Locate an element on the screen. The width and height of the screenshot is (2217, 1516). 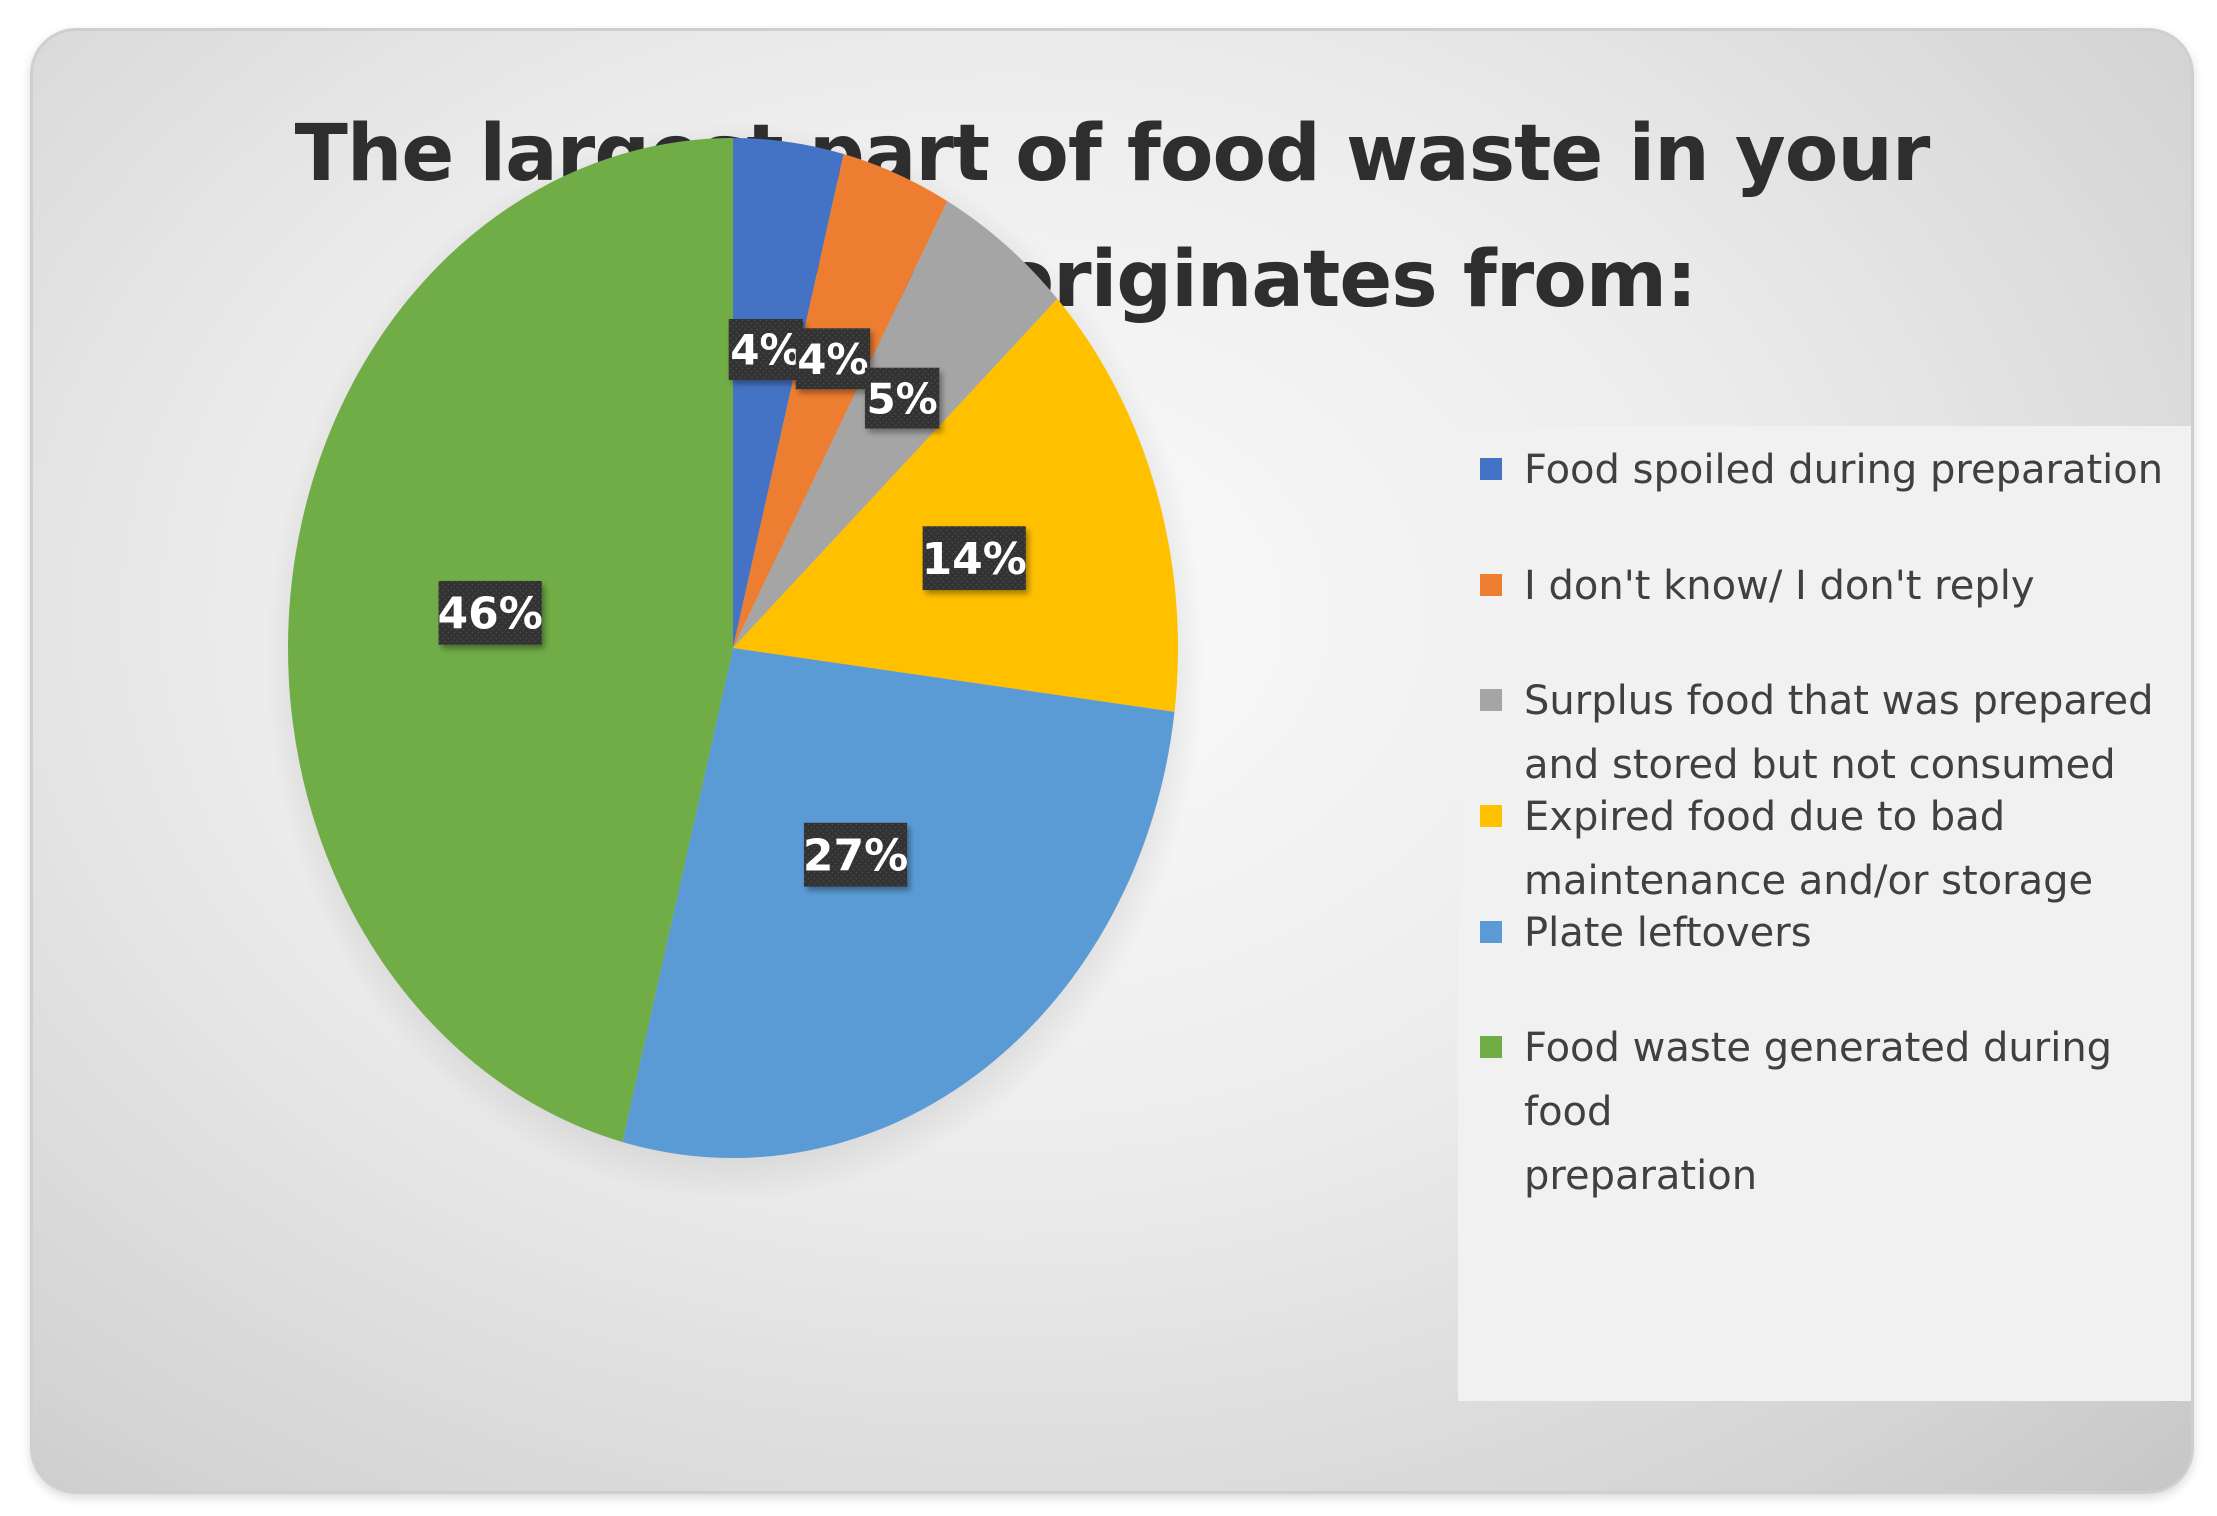
legend-item-1: Food spoiled during preparation is located at coordinates (1830, 470).